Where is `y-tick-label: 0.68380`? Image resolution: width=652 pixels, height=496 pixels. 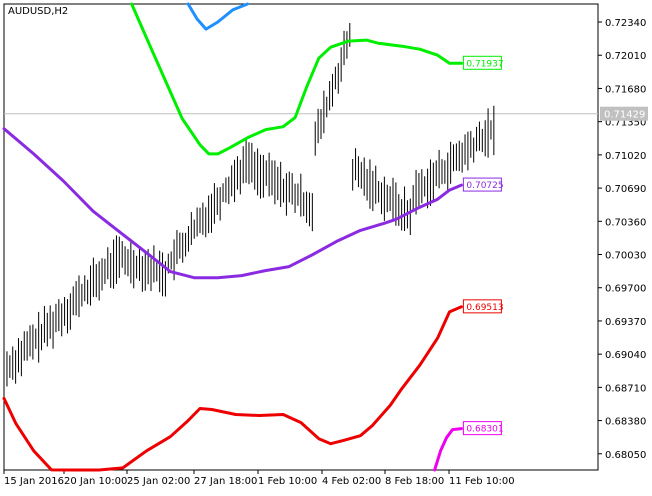
y-tick-label: 0.68380 is located at coordinates (625, 422).